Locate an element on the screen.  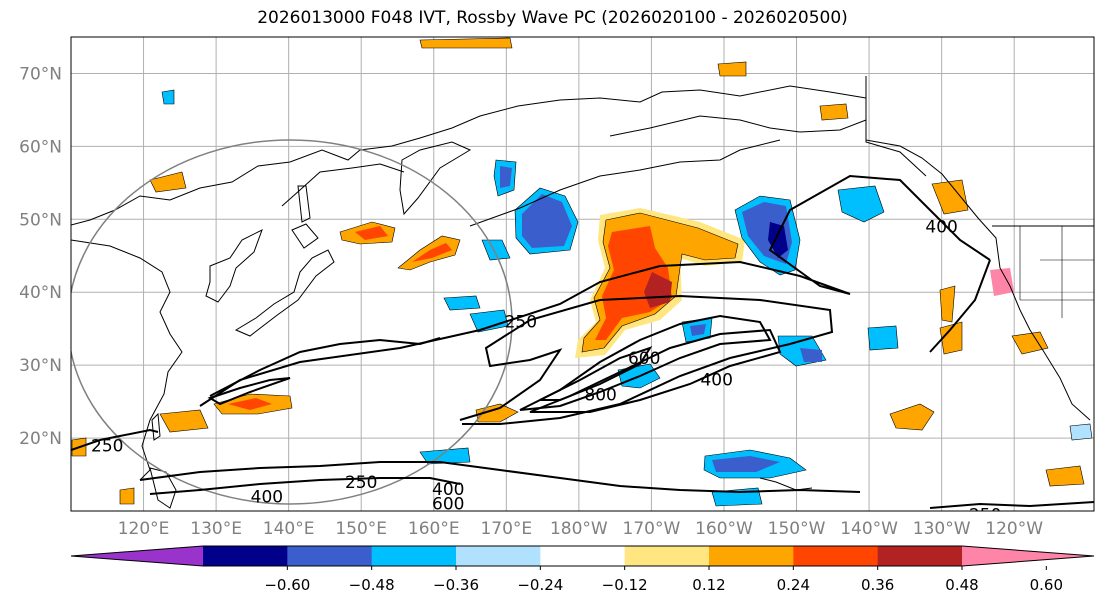
coastline-hawaii is located at coordinates (786, 484).